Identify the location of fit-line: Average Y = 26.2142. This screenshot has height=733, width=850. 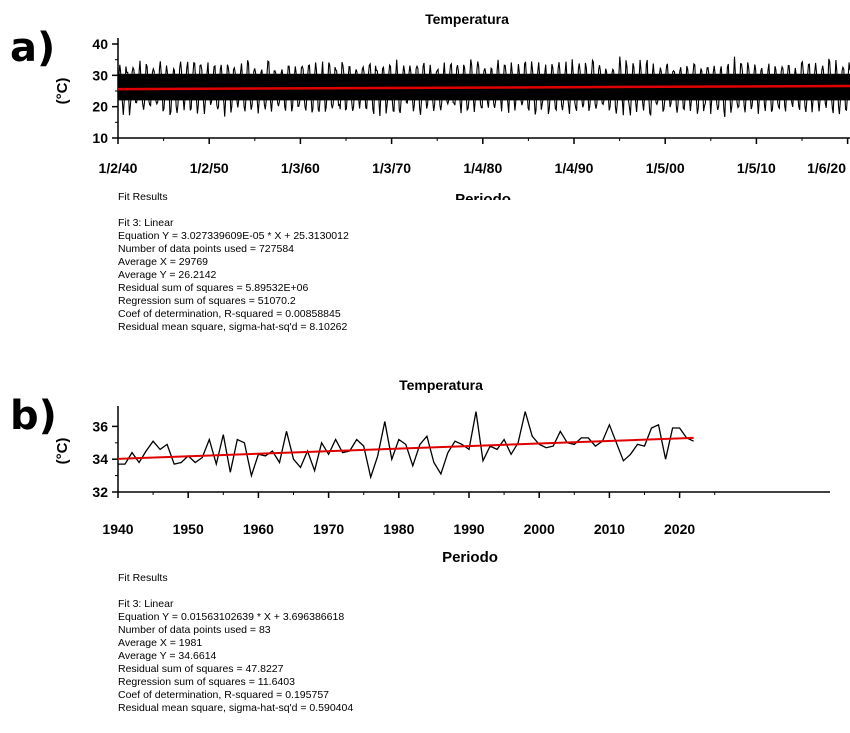
(167, 275).